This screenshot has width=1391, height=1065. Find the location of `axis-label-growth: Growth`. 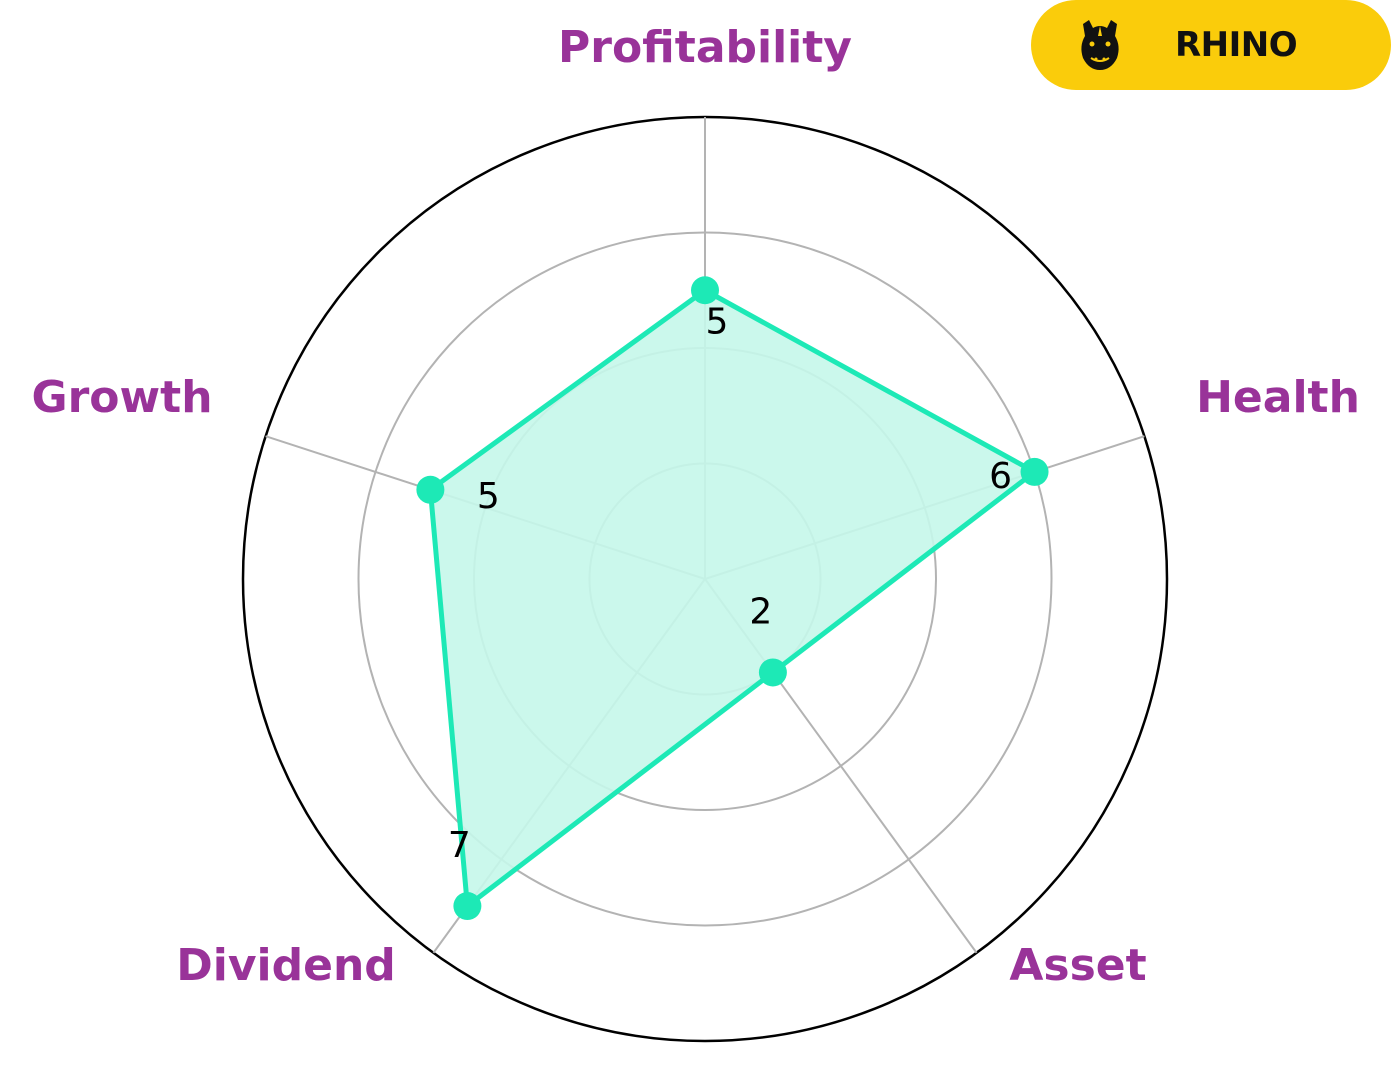

axis-label-growth: Growth is located at coordinates (121, 397).